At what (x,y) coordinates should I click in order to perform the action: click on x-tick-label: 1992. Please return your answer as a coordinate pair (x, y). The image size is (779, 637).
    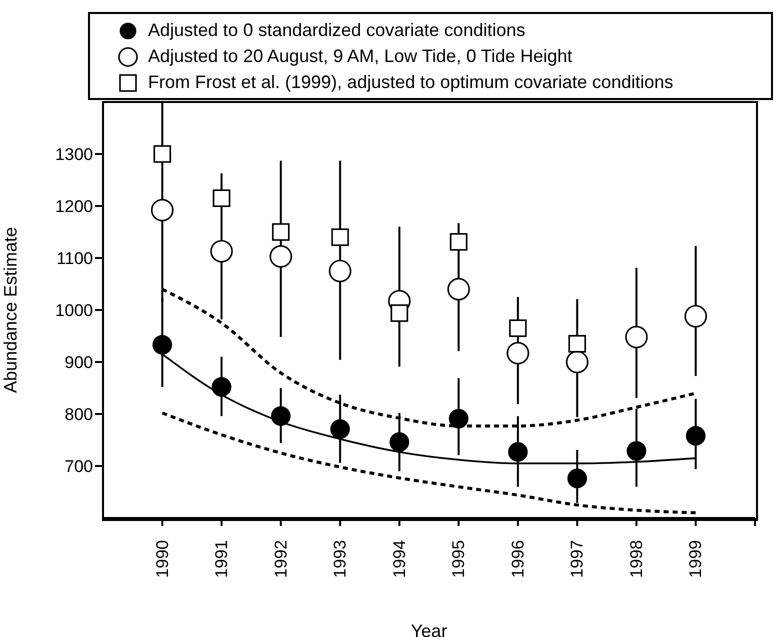
    Looking at the image, I should click on (280, 559).